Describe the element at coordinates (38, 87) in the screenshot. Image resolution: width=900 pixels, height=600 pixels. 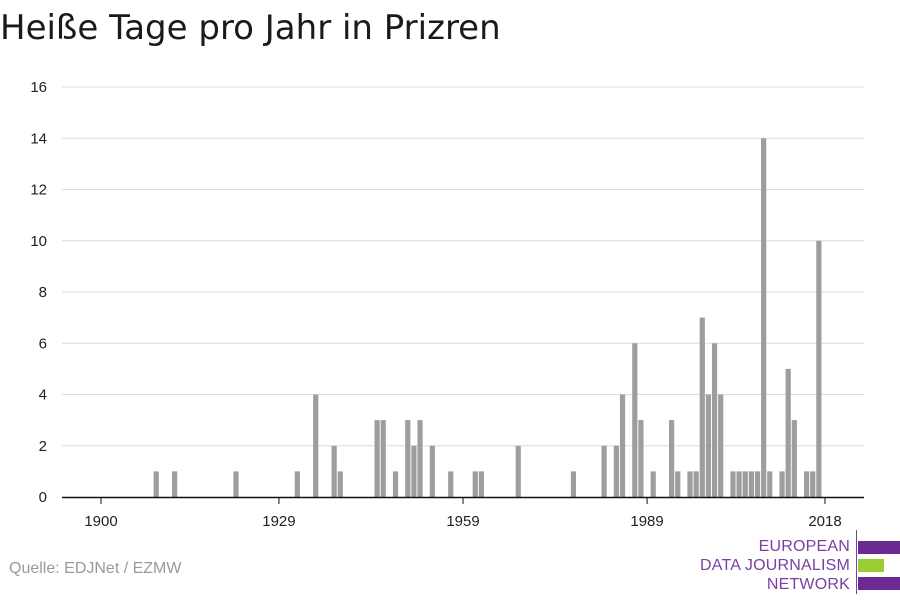
I see `y-tick-label: 16` at that location.